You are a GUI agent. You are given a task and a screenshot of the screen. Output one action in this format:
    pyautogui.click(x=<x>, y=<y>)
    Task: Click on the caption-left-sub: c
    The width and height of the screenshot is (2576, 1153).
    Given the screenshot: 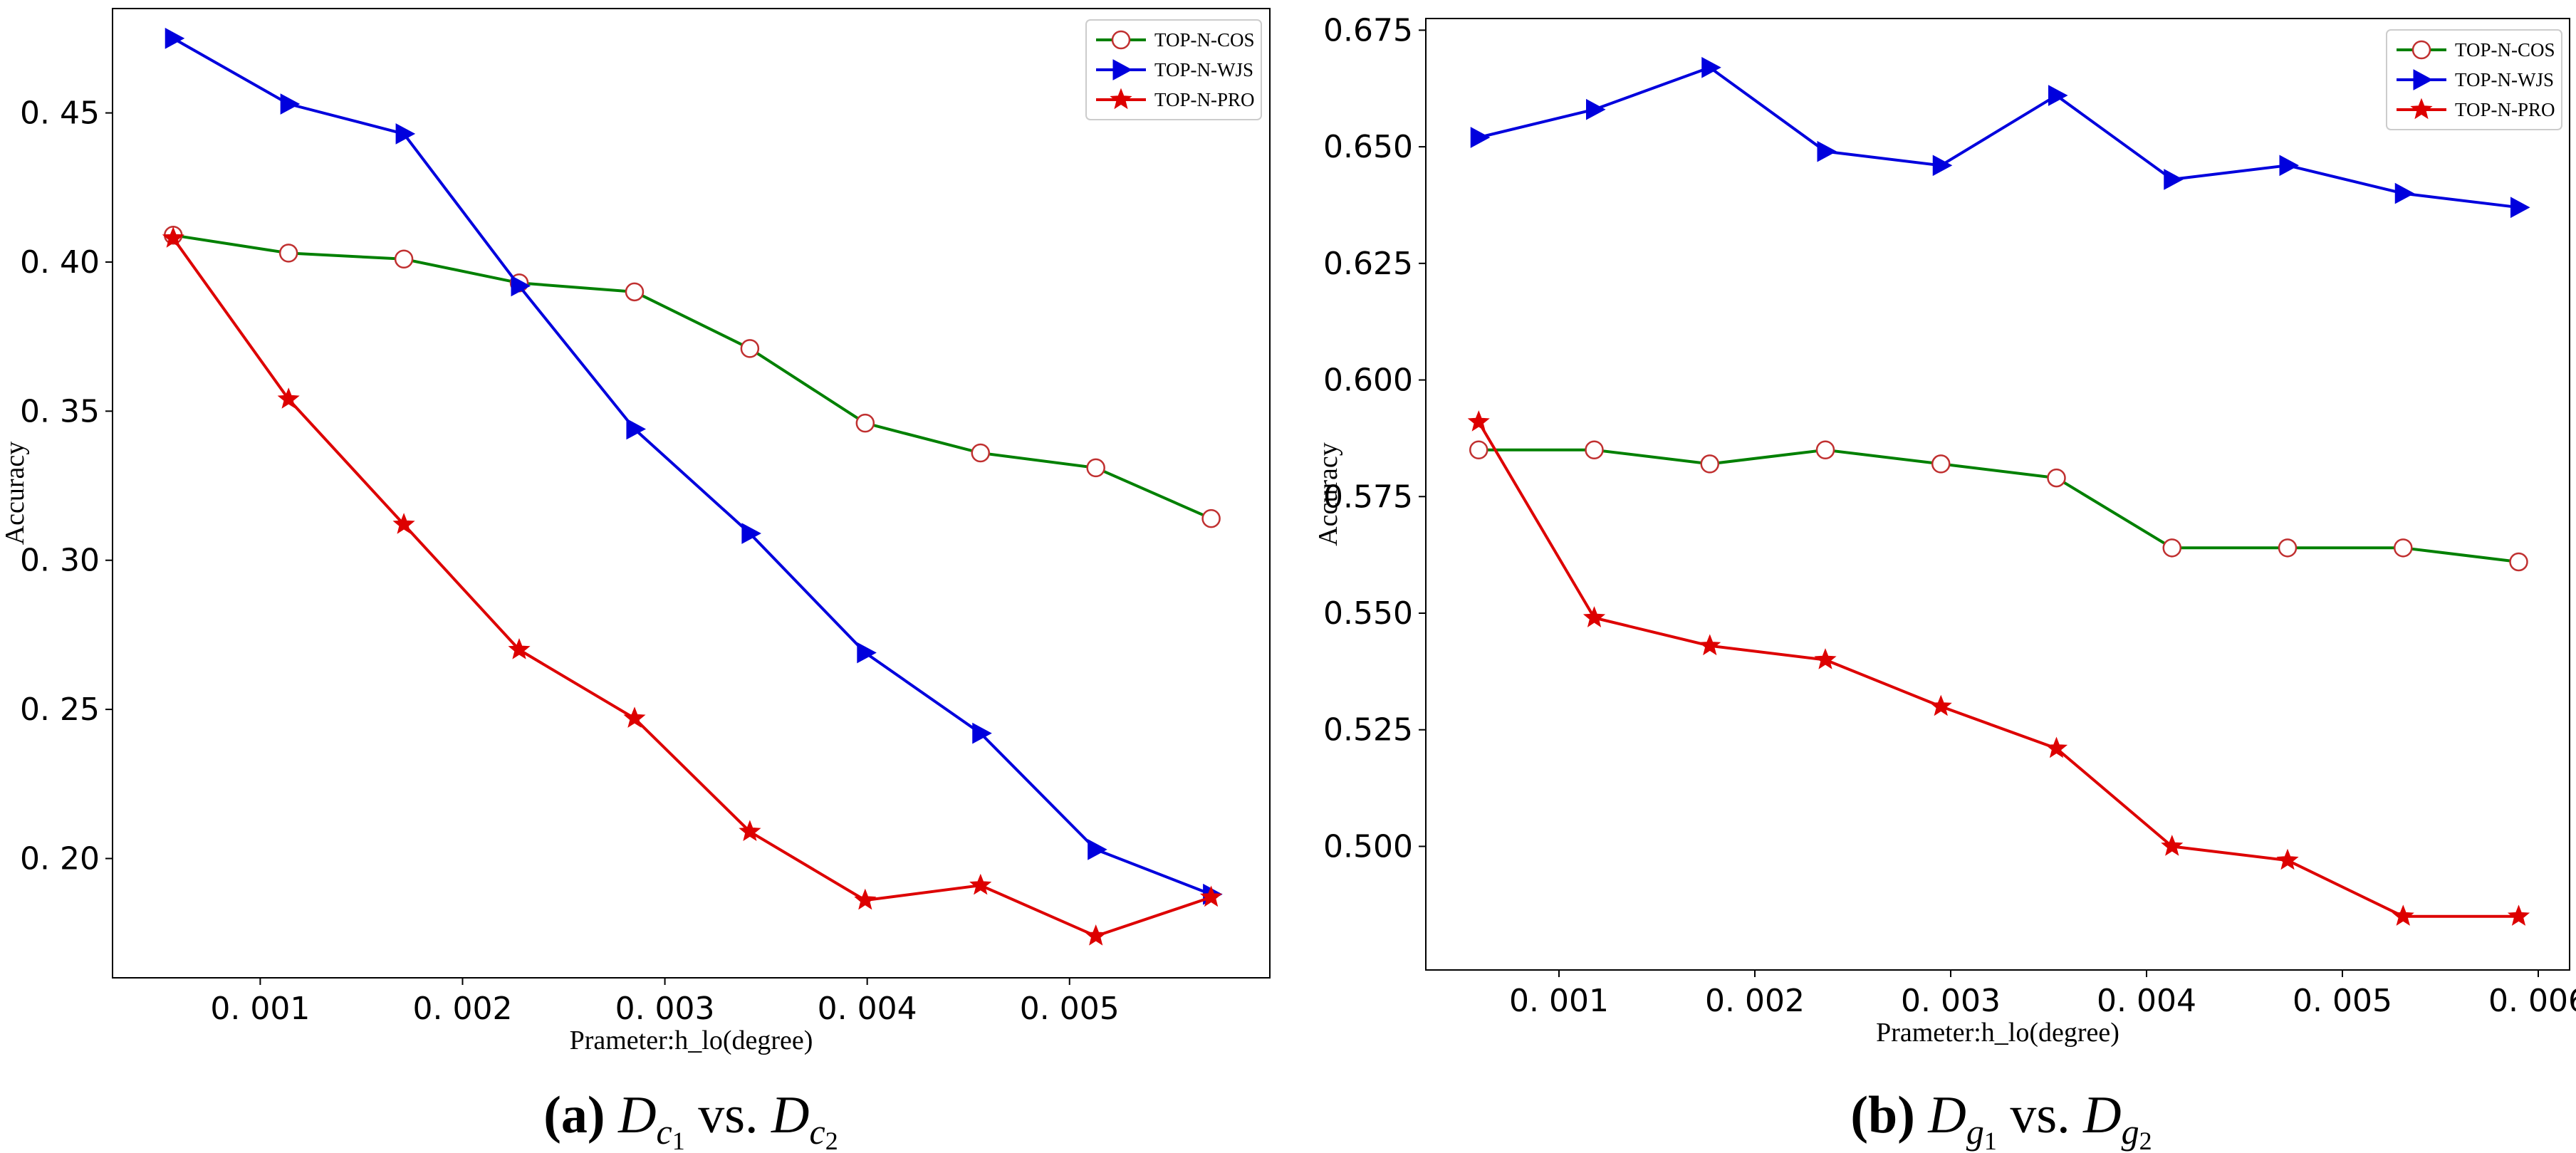 What is the action you would take?
    pyautogui.click(x=664, y=1132)
    